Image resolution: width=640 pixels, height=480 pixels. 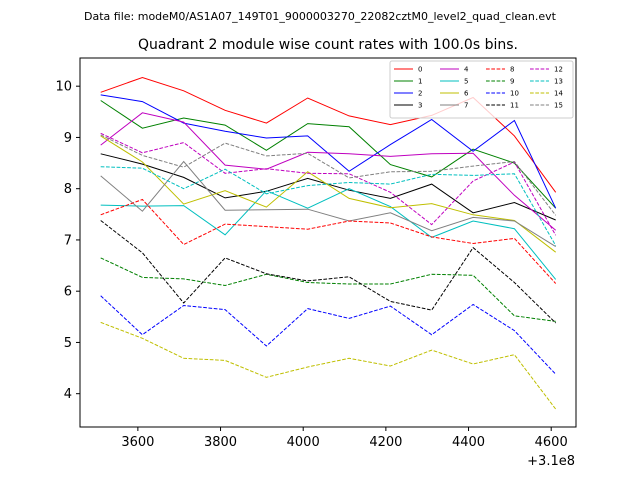 What do you see at coordinates (303, 442) in the screenshot?
I see `x-tick-label: 4000` at bounding box center [303, 442].